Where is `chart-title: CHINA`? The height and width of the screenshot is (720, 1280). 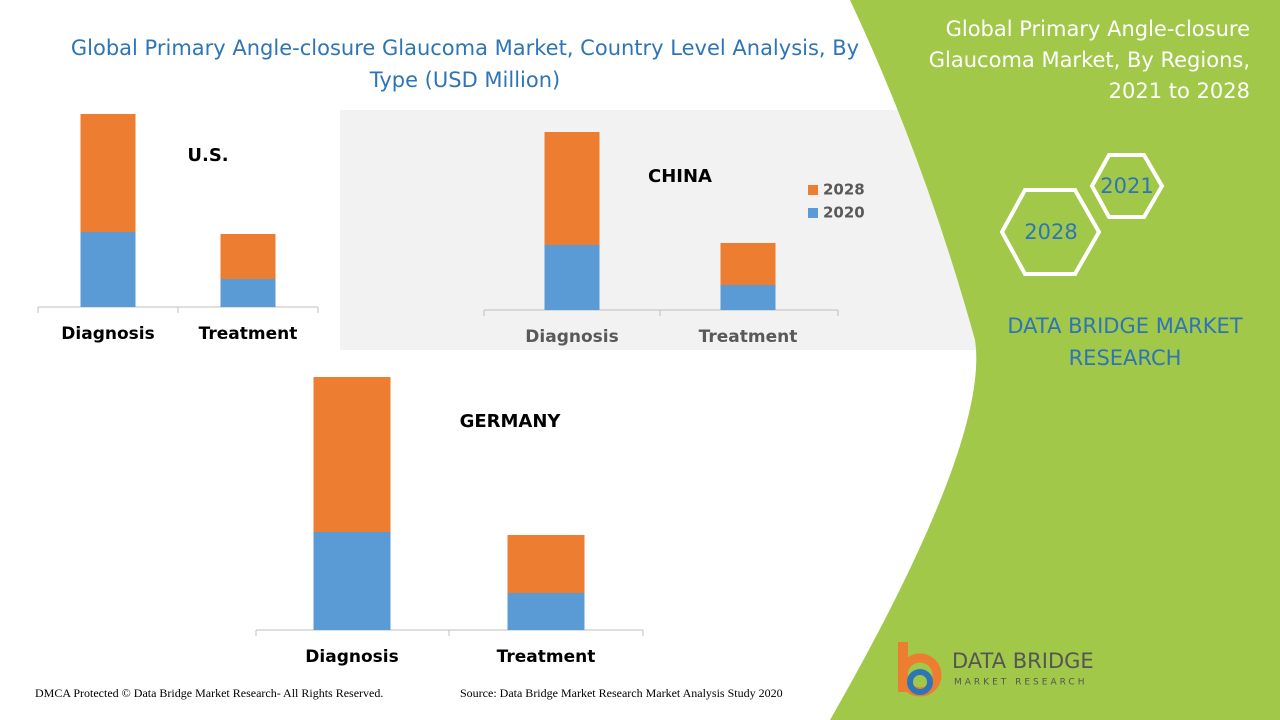 chart-title: CHINA is located at coordinates (680, 176).